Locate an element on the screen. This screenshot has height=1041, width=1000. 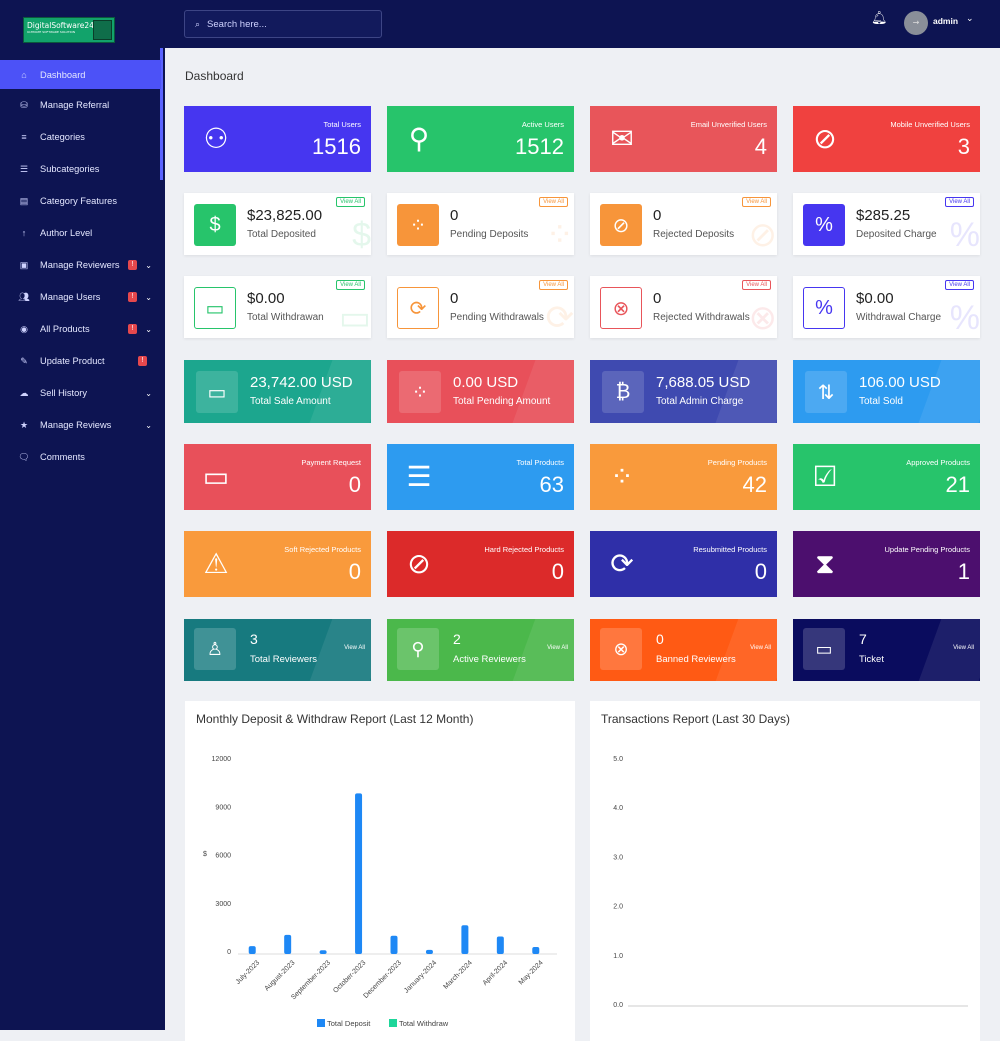
warning-icon: ⚠ is located at coordinates (216, 563).